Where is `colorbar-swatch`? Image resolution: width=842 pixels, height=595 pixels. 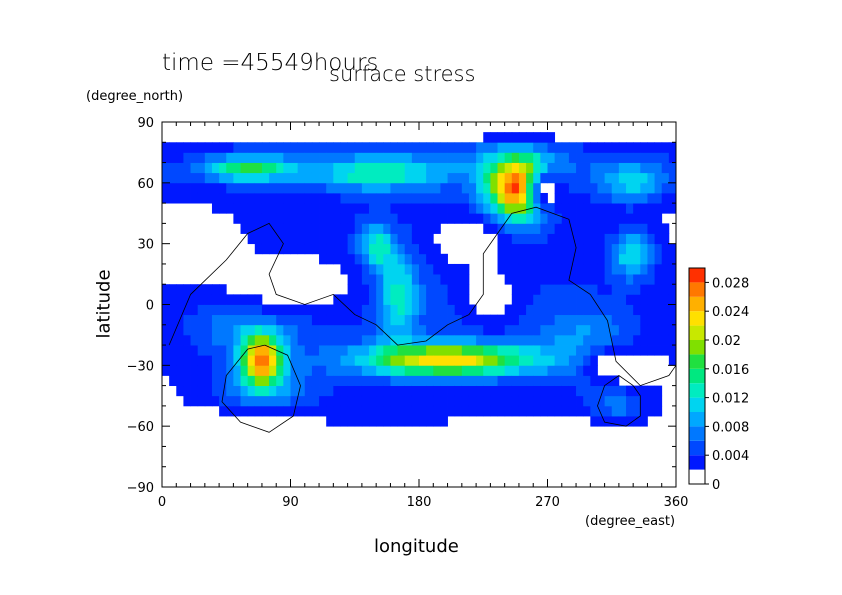 colorbar-swatch is located at coordinates (697, 419).